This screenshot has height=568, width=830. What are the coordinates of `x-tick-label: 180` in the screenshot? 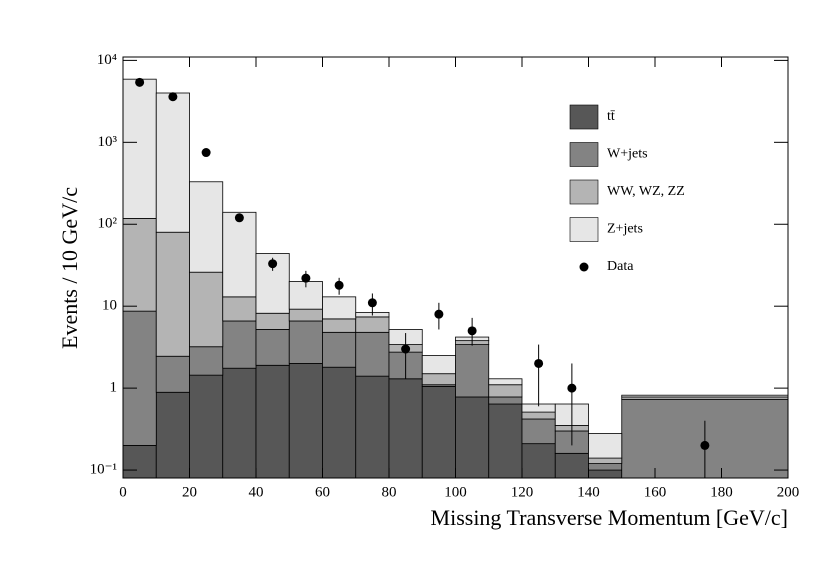 It's located at (721, 492).